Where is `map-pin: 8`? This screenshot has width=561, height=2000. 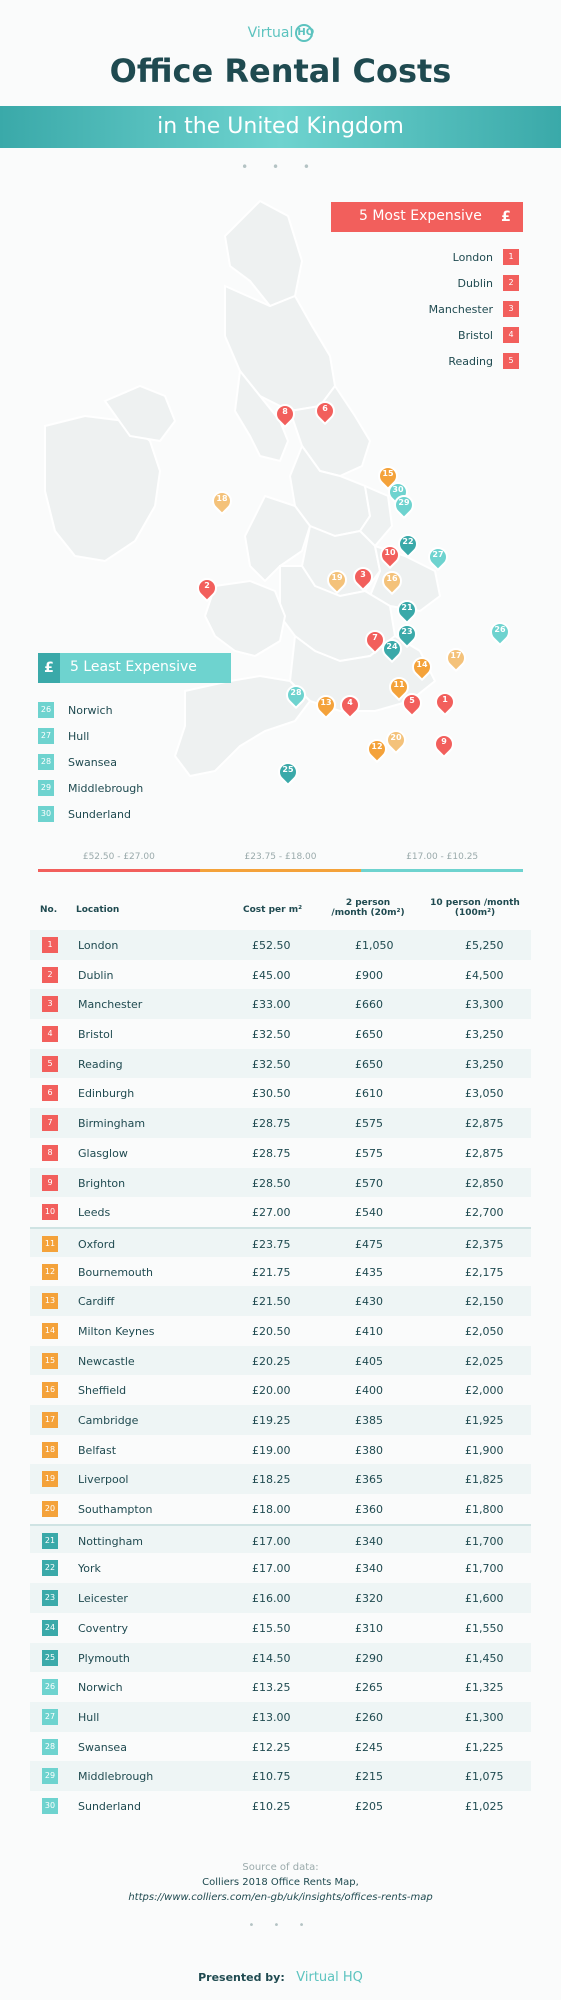
map-pin: 8 is located at coordinates (285, 414).